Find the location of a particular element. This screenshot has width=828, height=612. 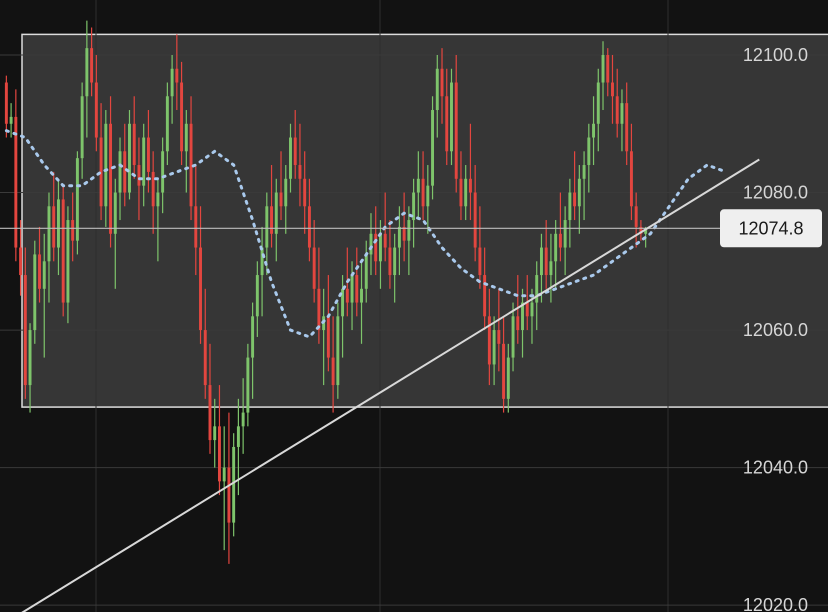

price-tick-label: 12020.0 is located at coordinates (775, 603).